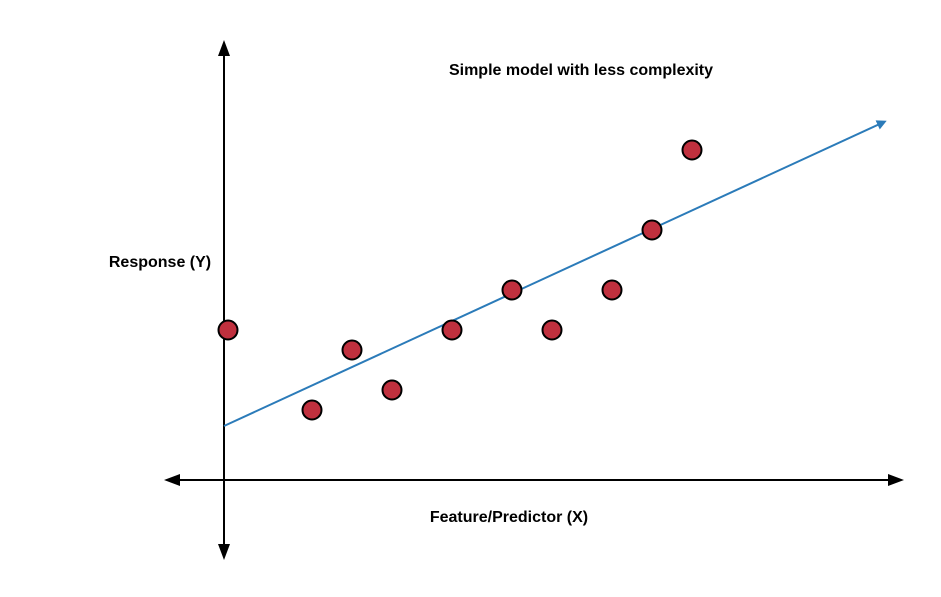 The width and height of the screenshot is (941, 597). What do you see at coordinates (509, 517) in the screenshot?
I see `x-axis-label: Feature/Predictor (X)` at bounding box center [509, 517].